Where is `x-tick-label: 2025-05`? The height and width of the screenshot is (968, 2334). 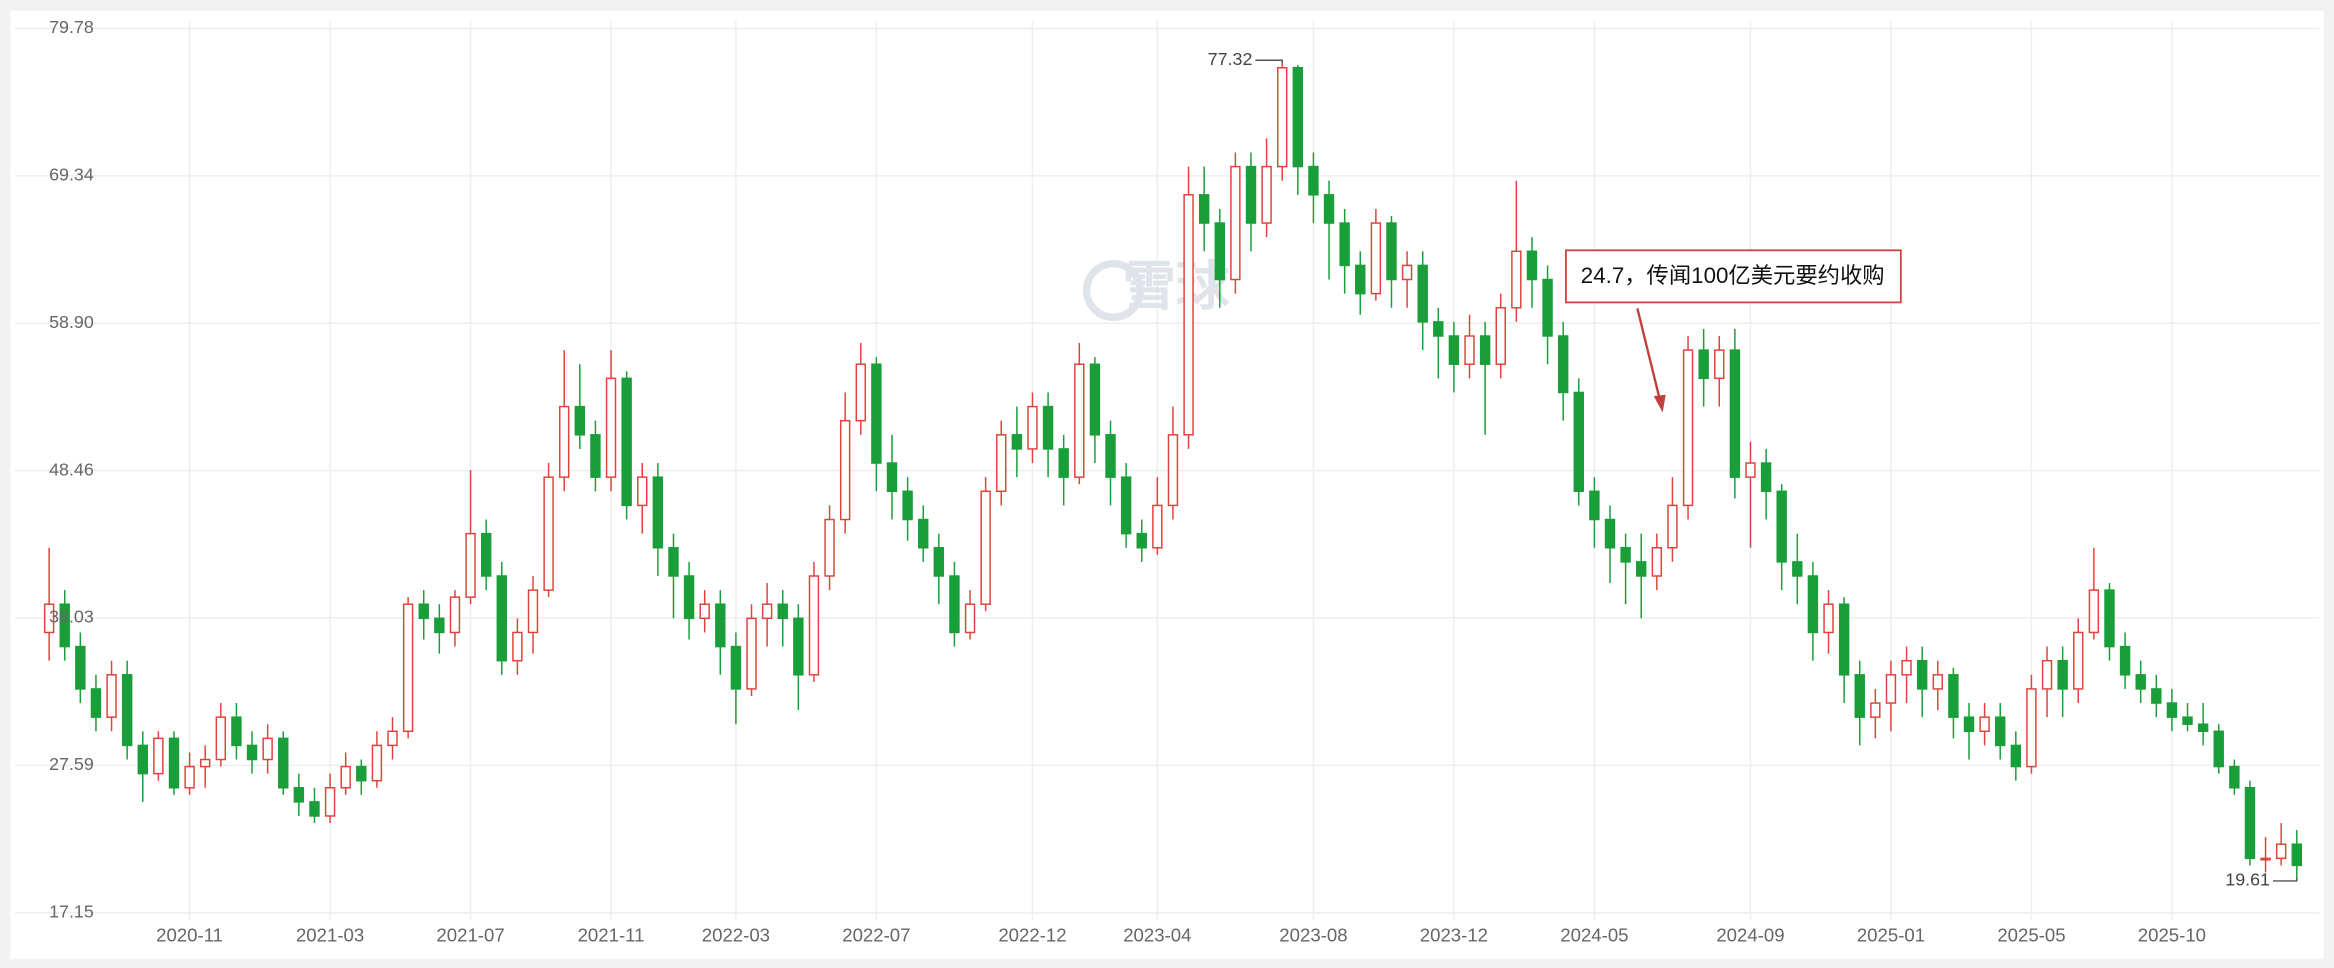 x-tick-label: 2025-05 is located at coordinates (2031, 934).